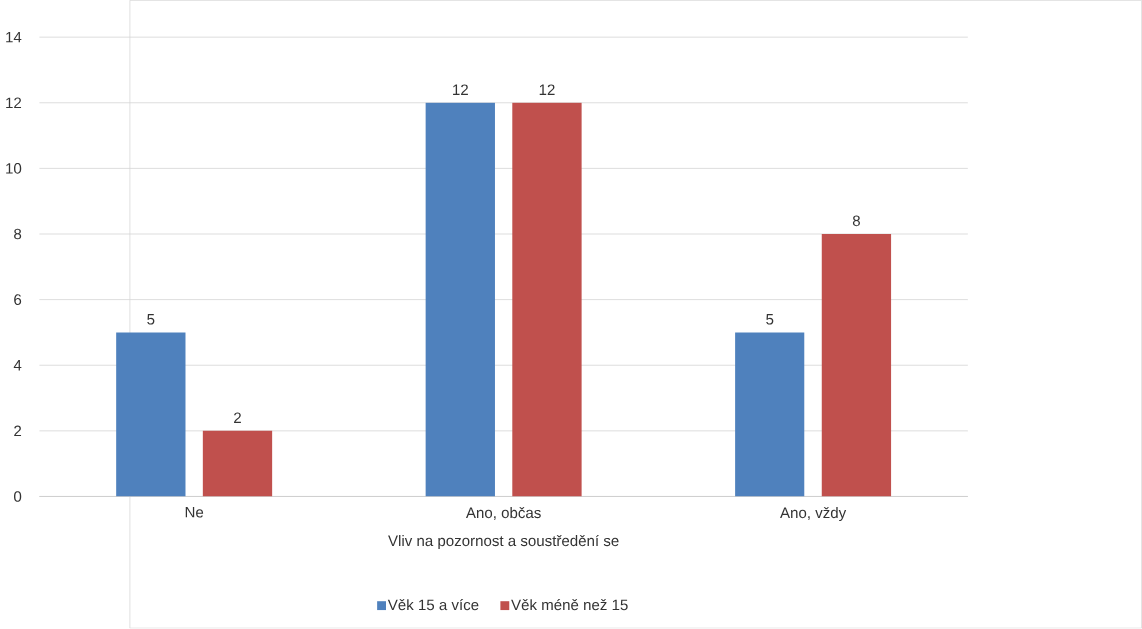 The height and width of the screenshot is (629, 1142). Describe the element at coordinates (194, 512) in the screenshot. I see `x-tick-label: Ne` at that location.